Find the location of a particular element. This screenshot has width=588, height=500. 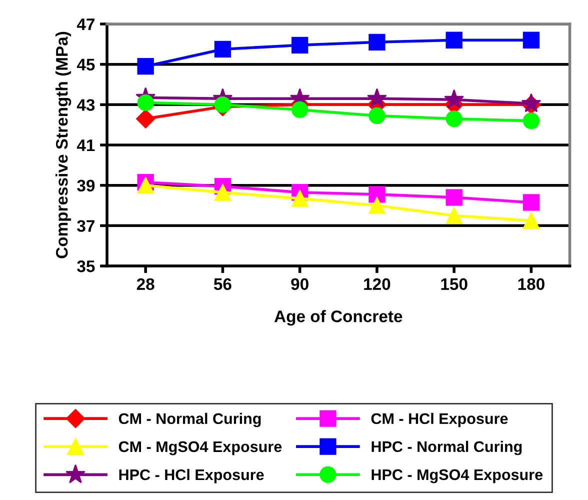

legend-label: HPC - MgSO4 Exposure is located at coordinates (457, 476).